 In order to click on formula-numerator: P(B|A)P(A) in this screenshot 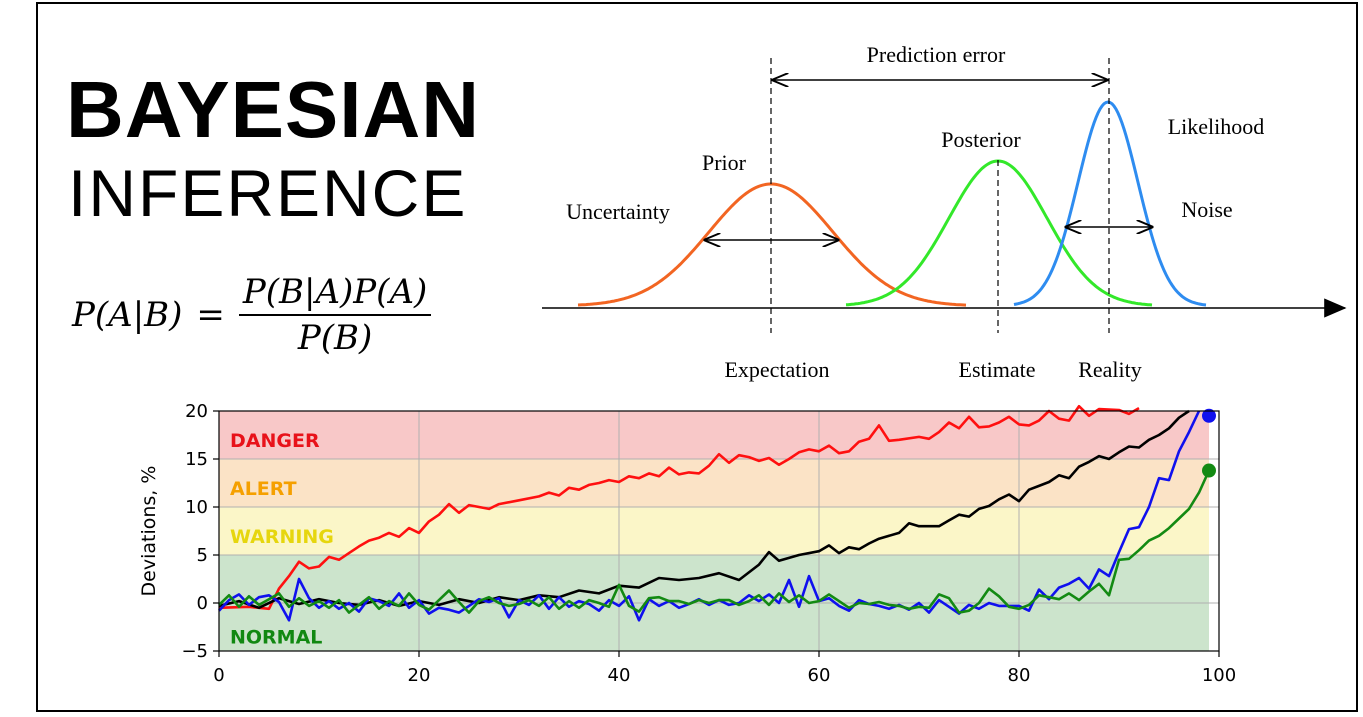, I will do `click(335, 294)`.